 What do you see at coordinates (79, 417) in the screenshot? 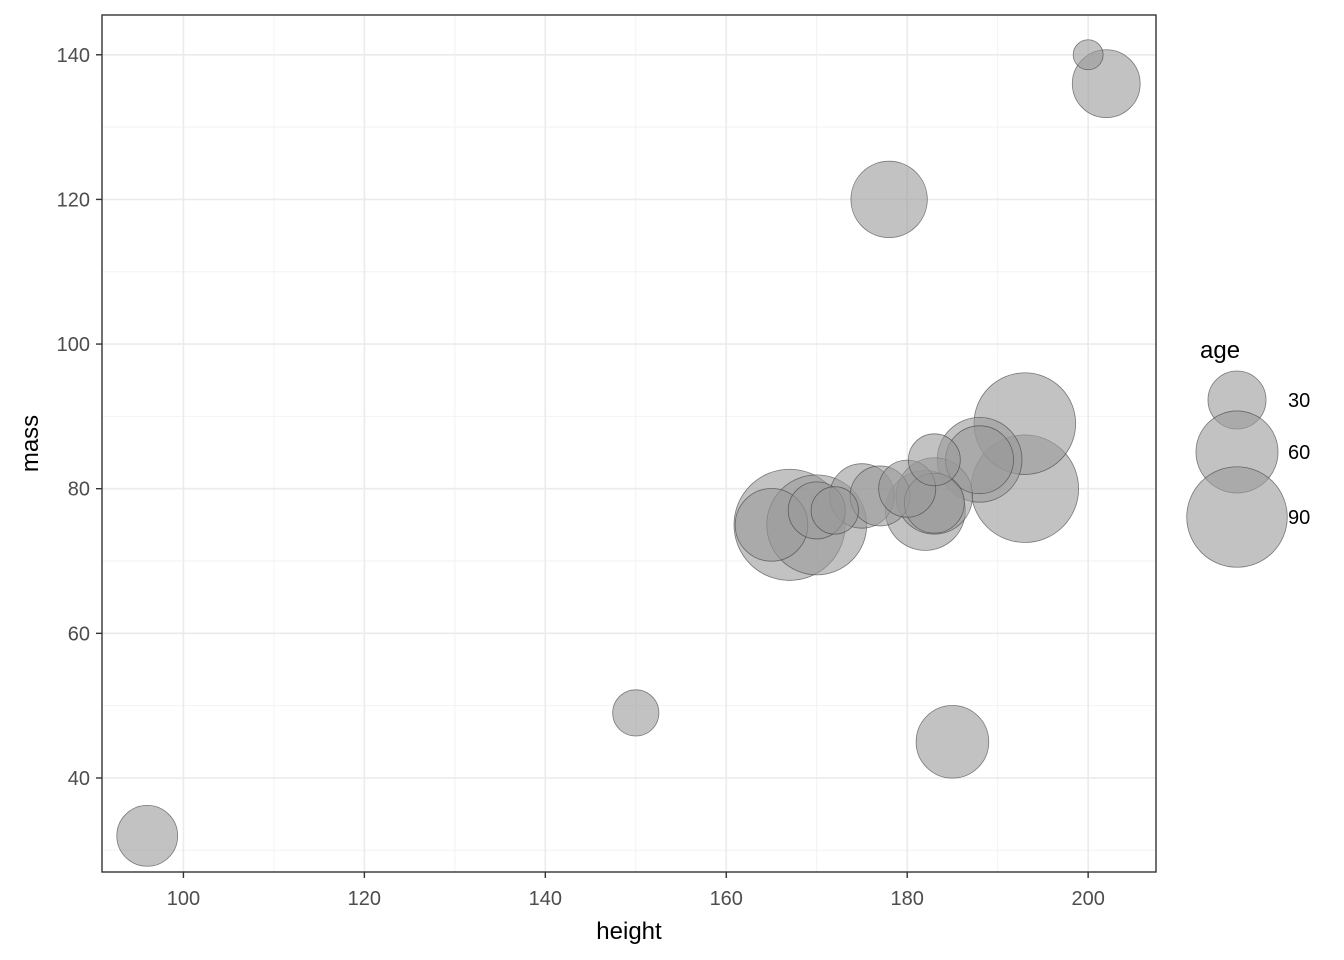
I see `y-axis: 40 60 80 100 120 140` at bounding box center [79, 417].